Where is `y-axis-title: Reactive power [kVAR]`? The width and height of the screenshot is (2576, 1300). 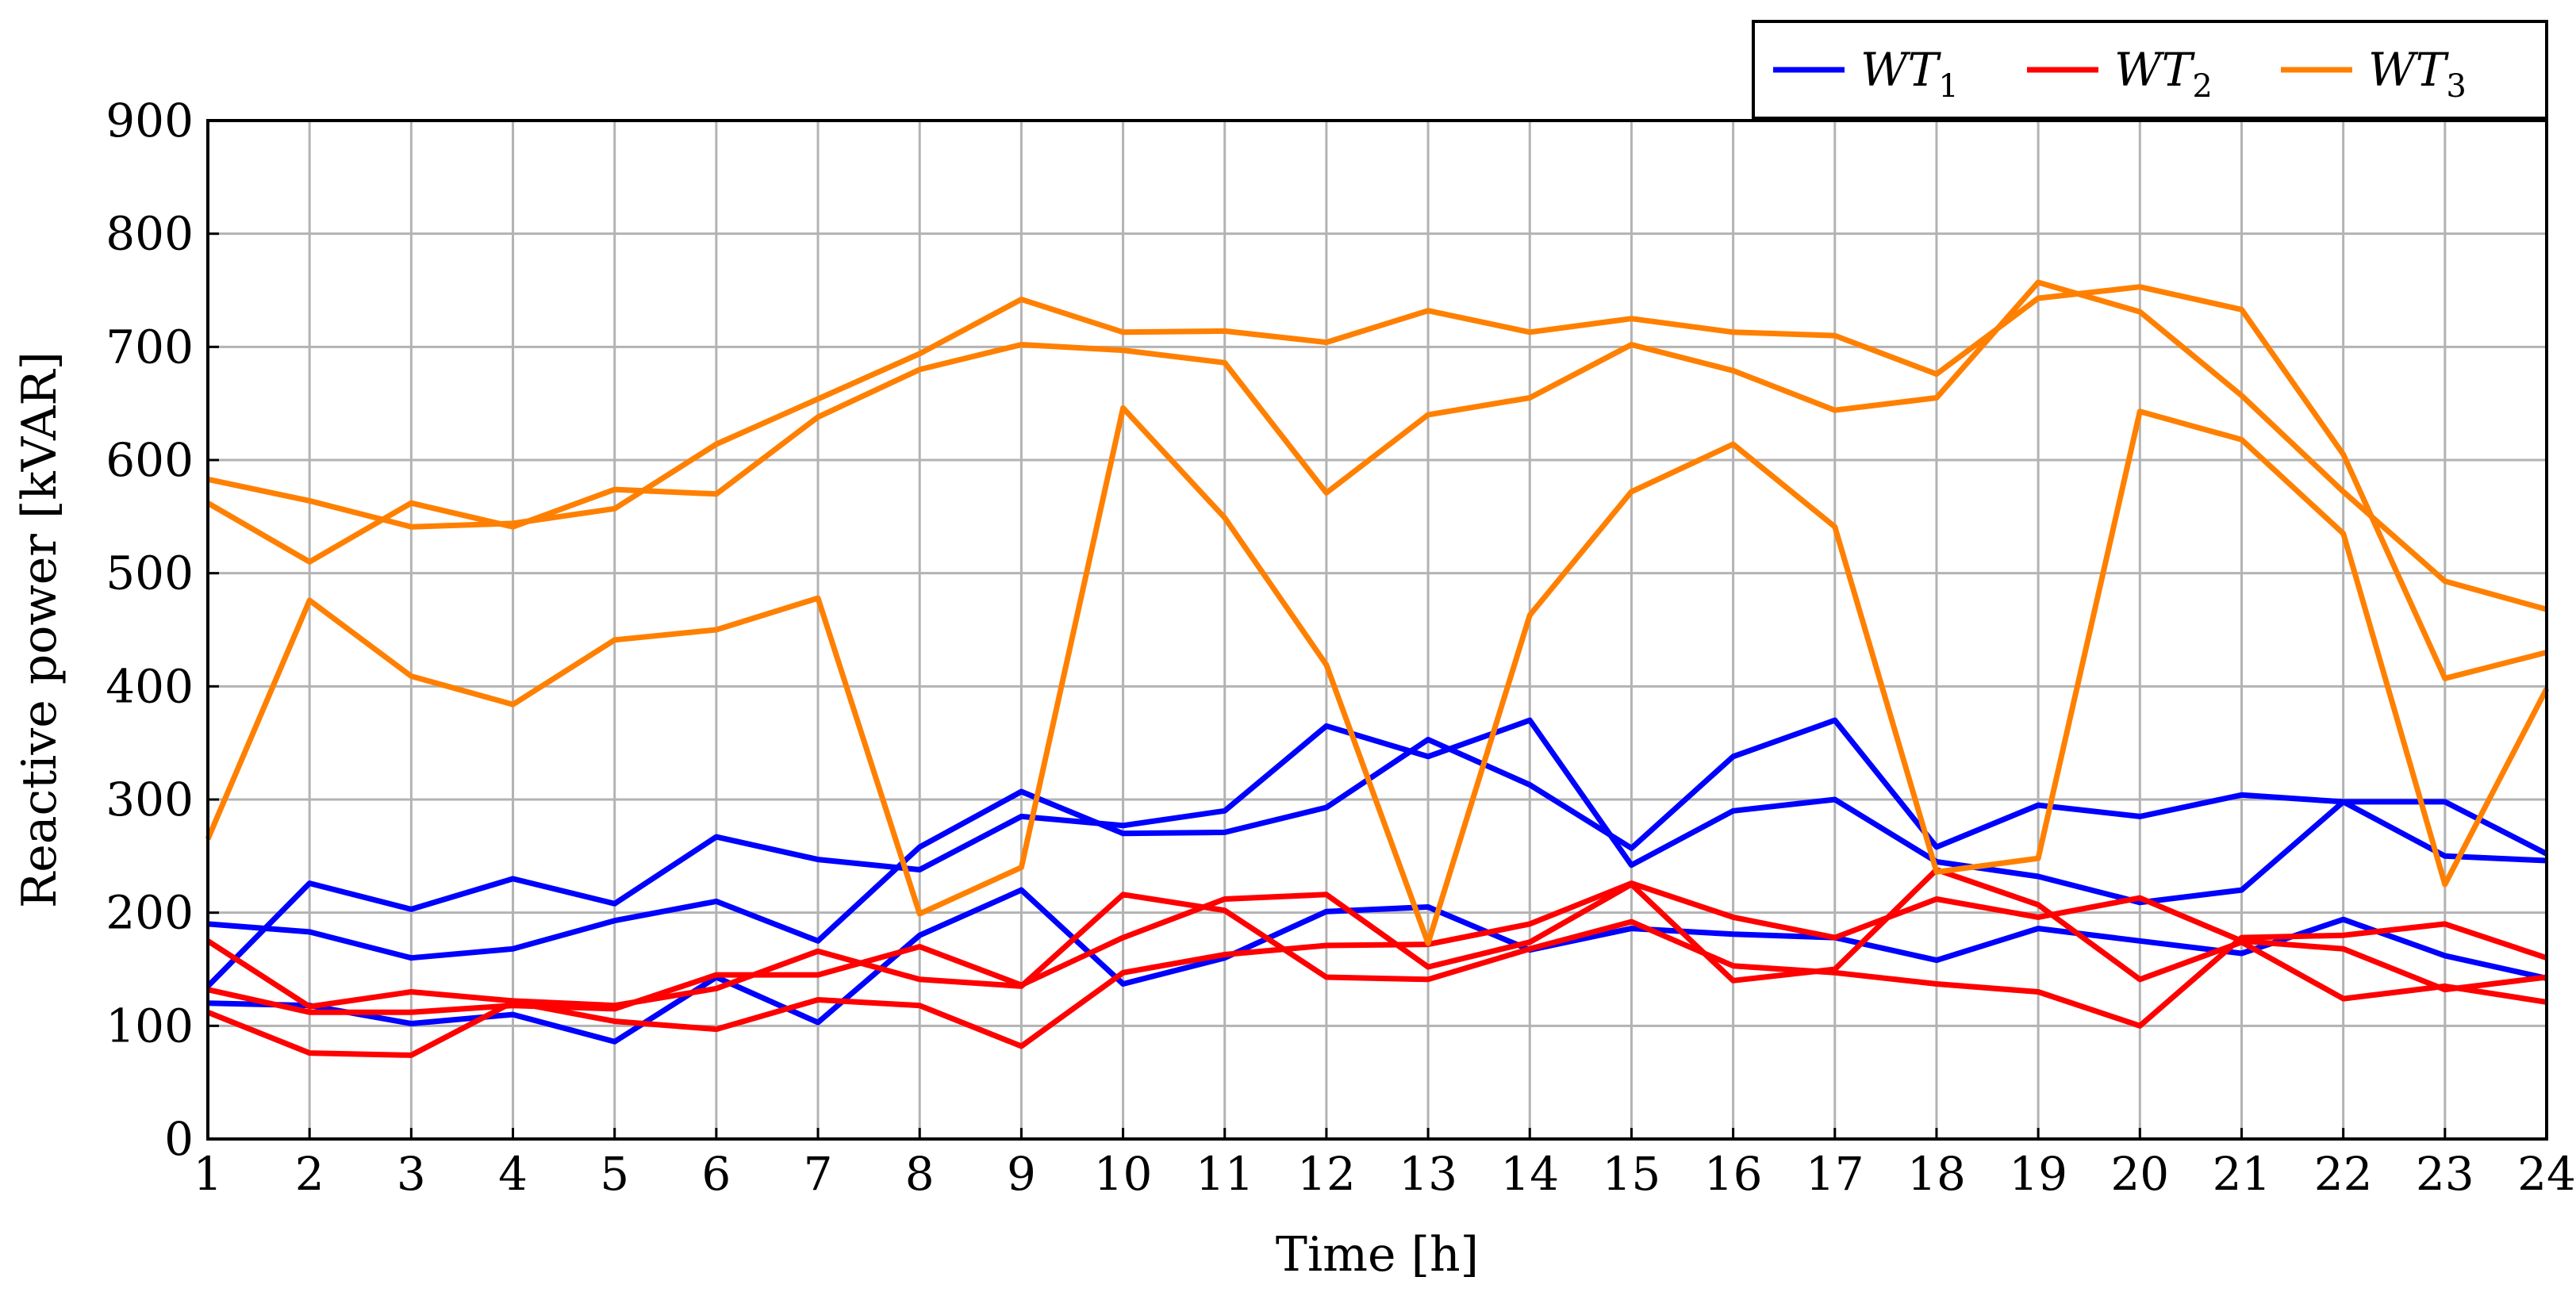 y-axis-title: Reactive power [kVAR] is located at coordinates (39, 629).